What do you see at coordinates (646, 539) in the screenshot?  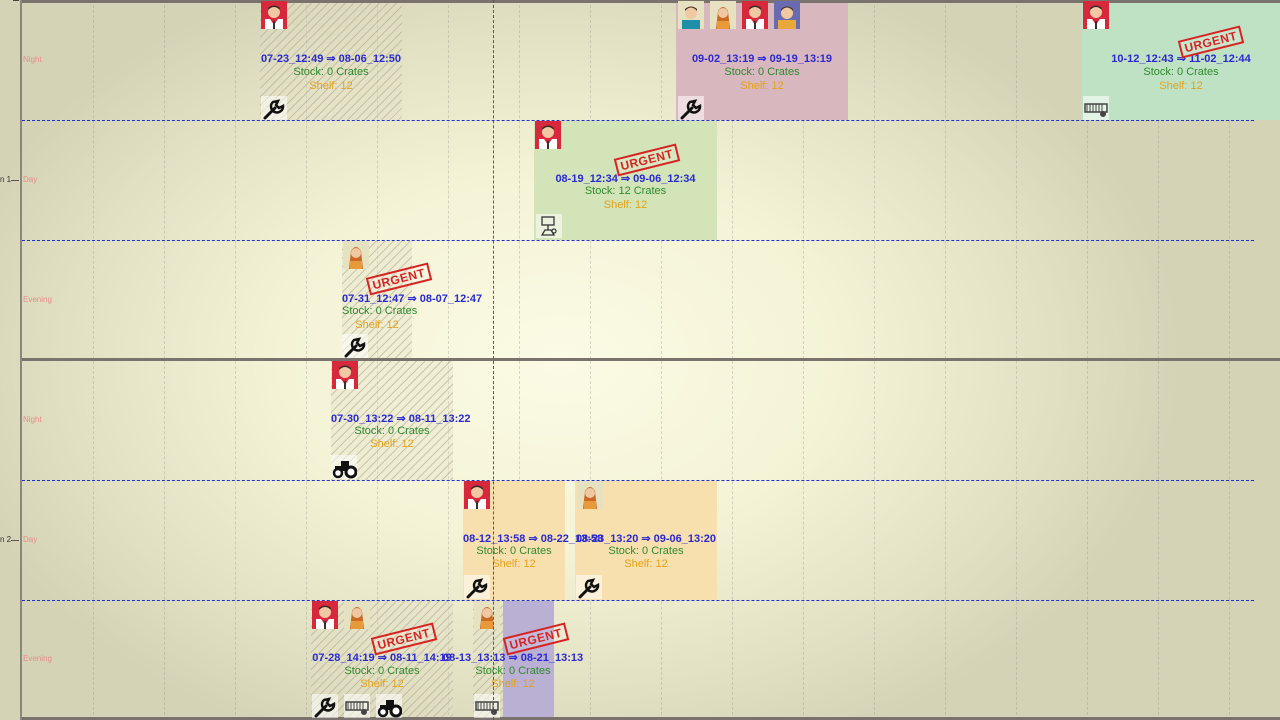 I see `task-date-range: 08-23_13:20 ⇒ 09-06_13:20` at bounding box center [646, 539].